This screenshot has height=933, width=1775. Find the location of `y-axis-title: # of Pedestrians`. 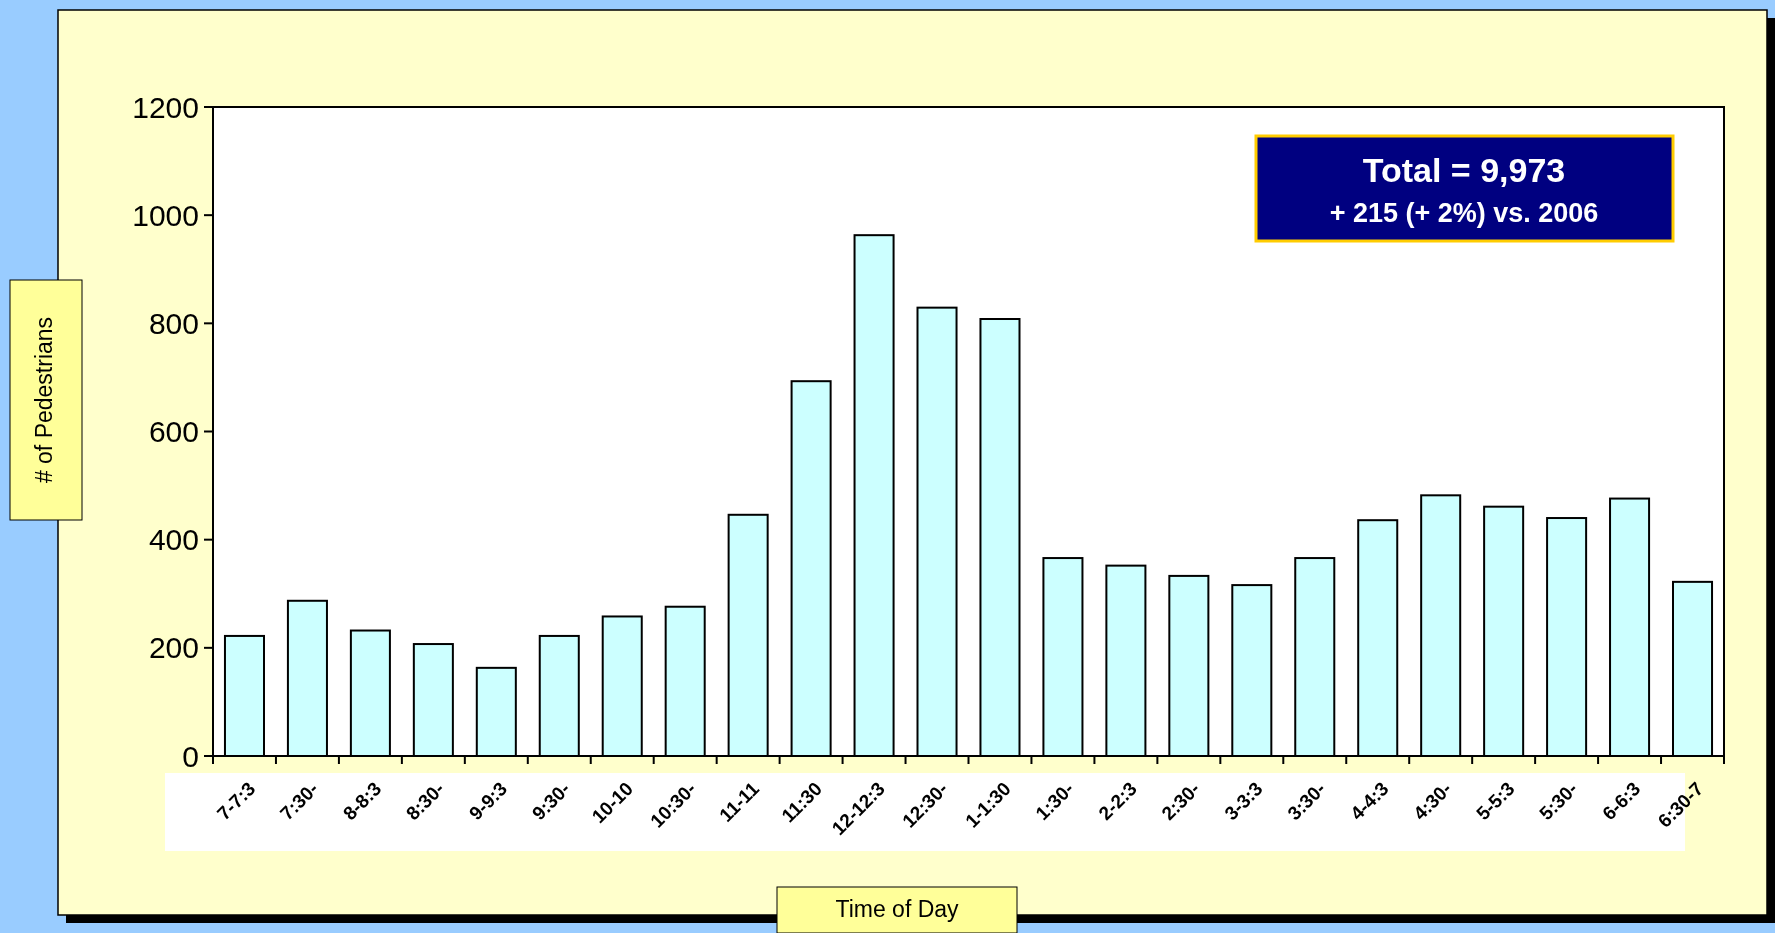

y-axis-title: # of Pedestrians is located at coordinates (44, 400).